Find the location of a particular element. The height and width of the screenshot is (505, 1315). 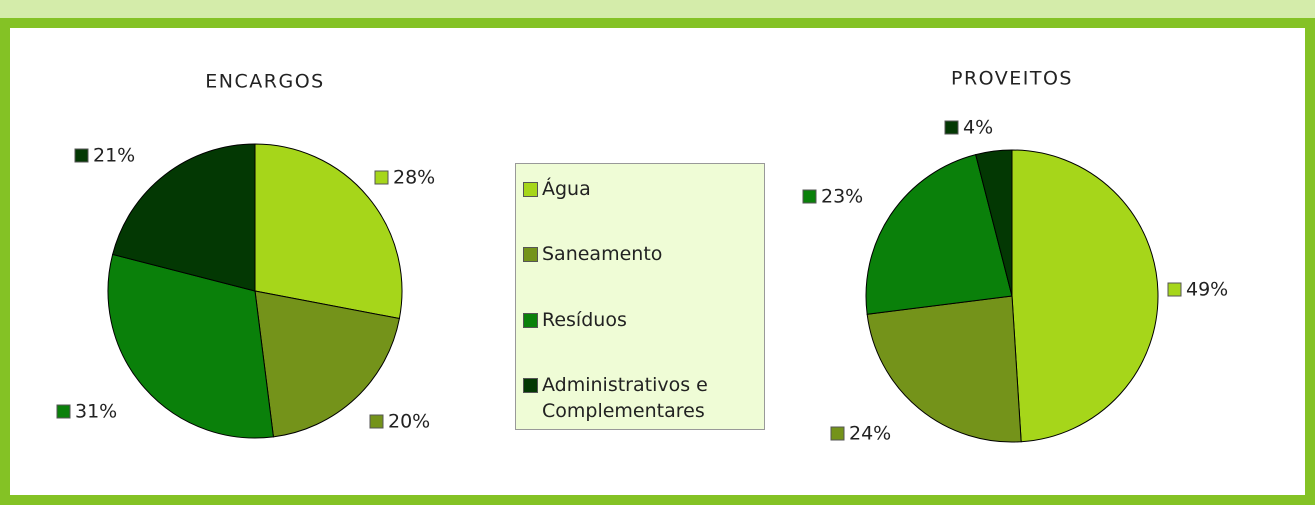

data-label: 28% is located at coordinates (414, 178).